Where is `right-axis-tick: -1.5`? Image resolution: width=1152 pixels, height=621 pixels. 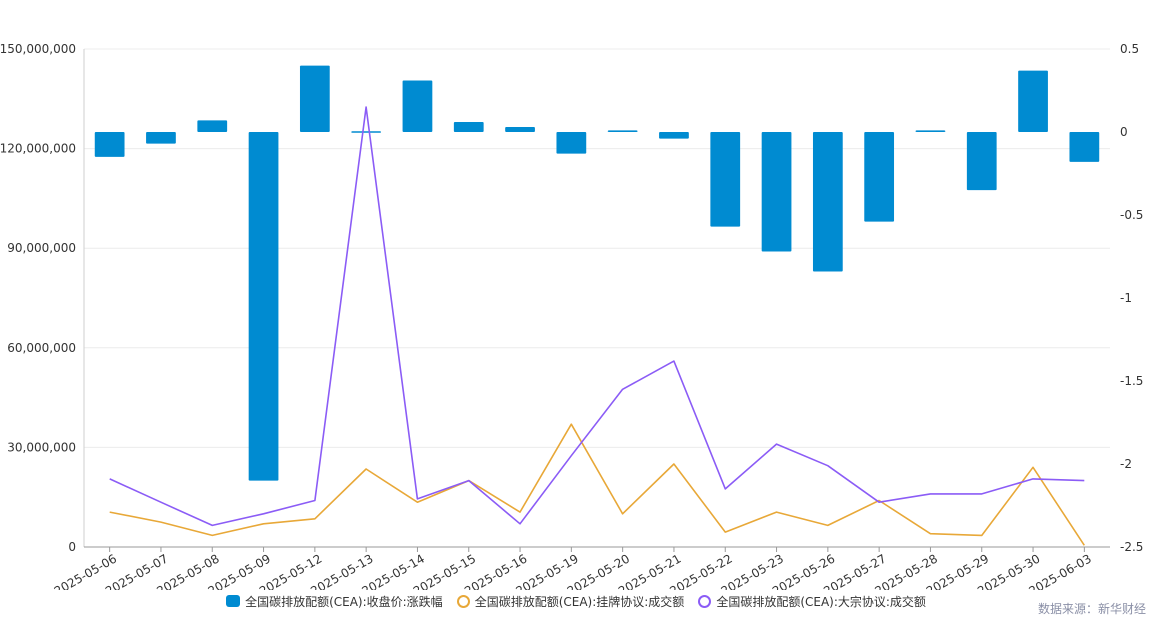
right-axis-tick: -1.5 is located at coordinates (1131, 381).